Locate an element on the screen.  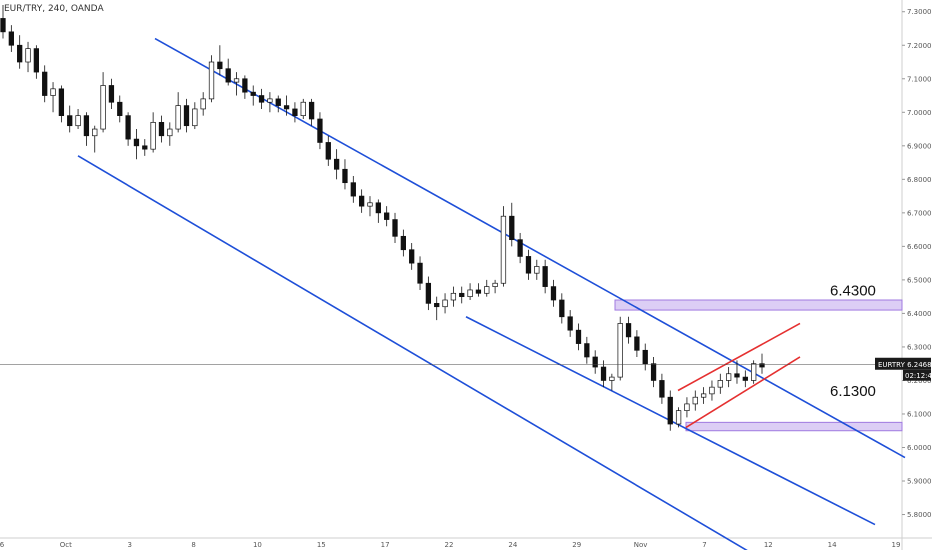
rising-wedge-upper is located at coordinates (739, 357).